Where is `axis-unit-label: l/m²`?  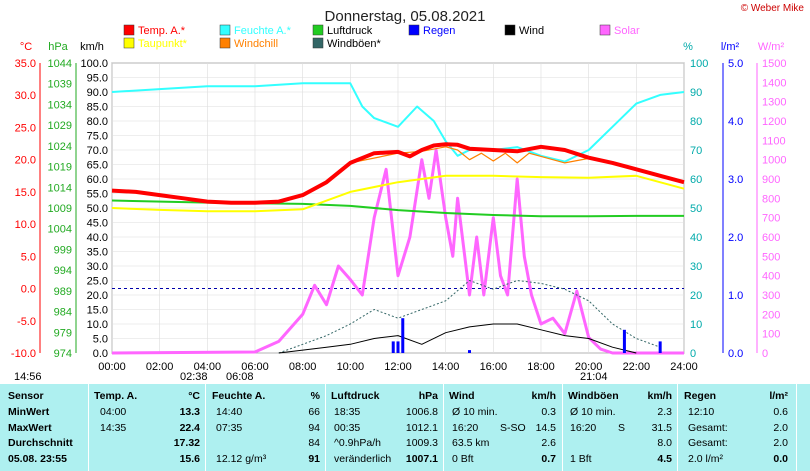
axis-unit-label: l/m² is located at coordinates (730, 47).